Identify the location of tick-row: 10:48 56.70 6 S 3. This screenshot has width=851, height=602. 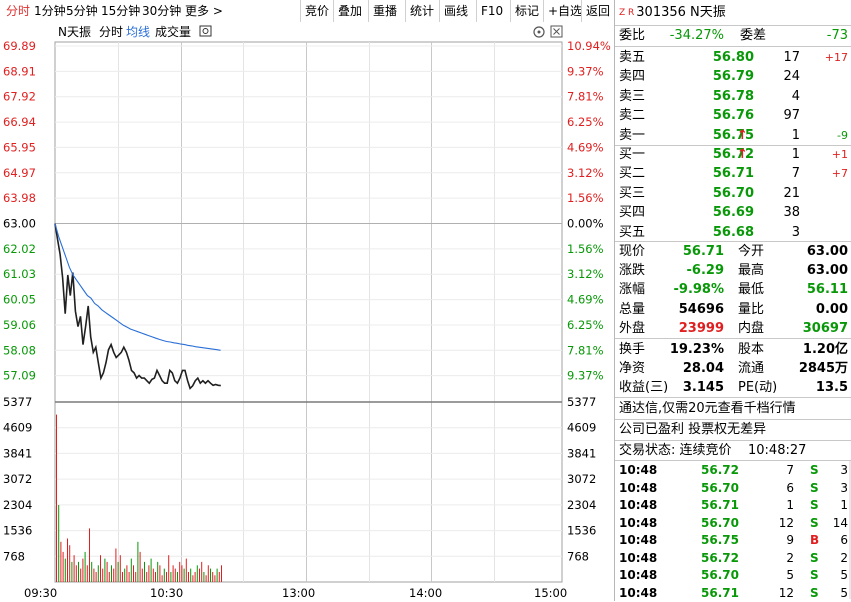
(734, 488).